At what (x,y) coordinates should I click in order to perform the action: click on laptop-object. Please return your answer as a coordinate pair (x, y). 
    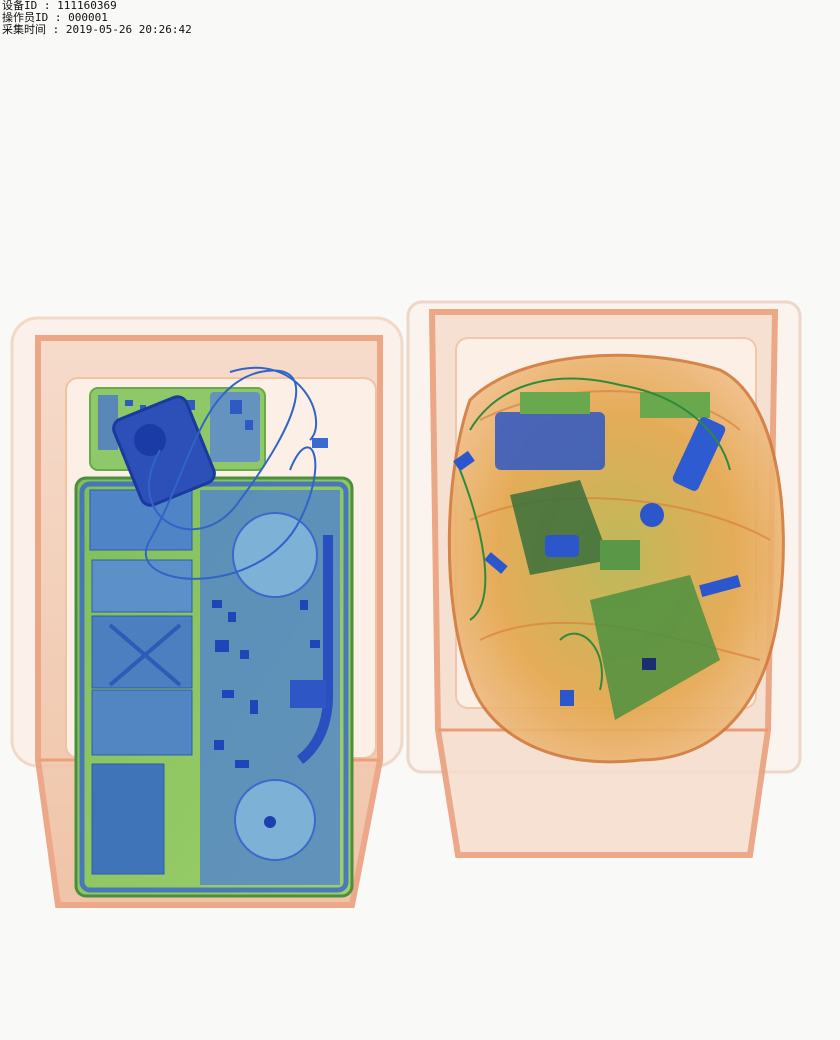
    Looking at the image, I should click on (214, 687).